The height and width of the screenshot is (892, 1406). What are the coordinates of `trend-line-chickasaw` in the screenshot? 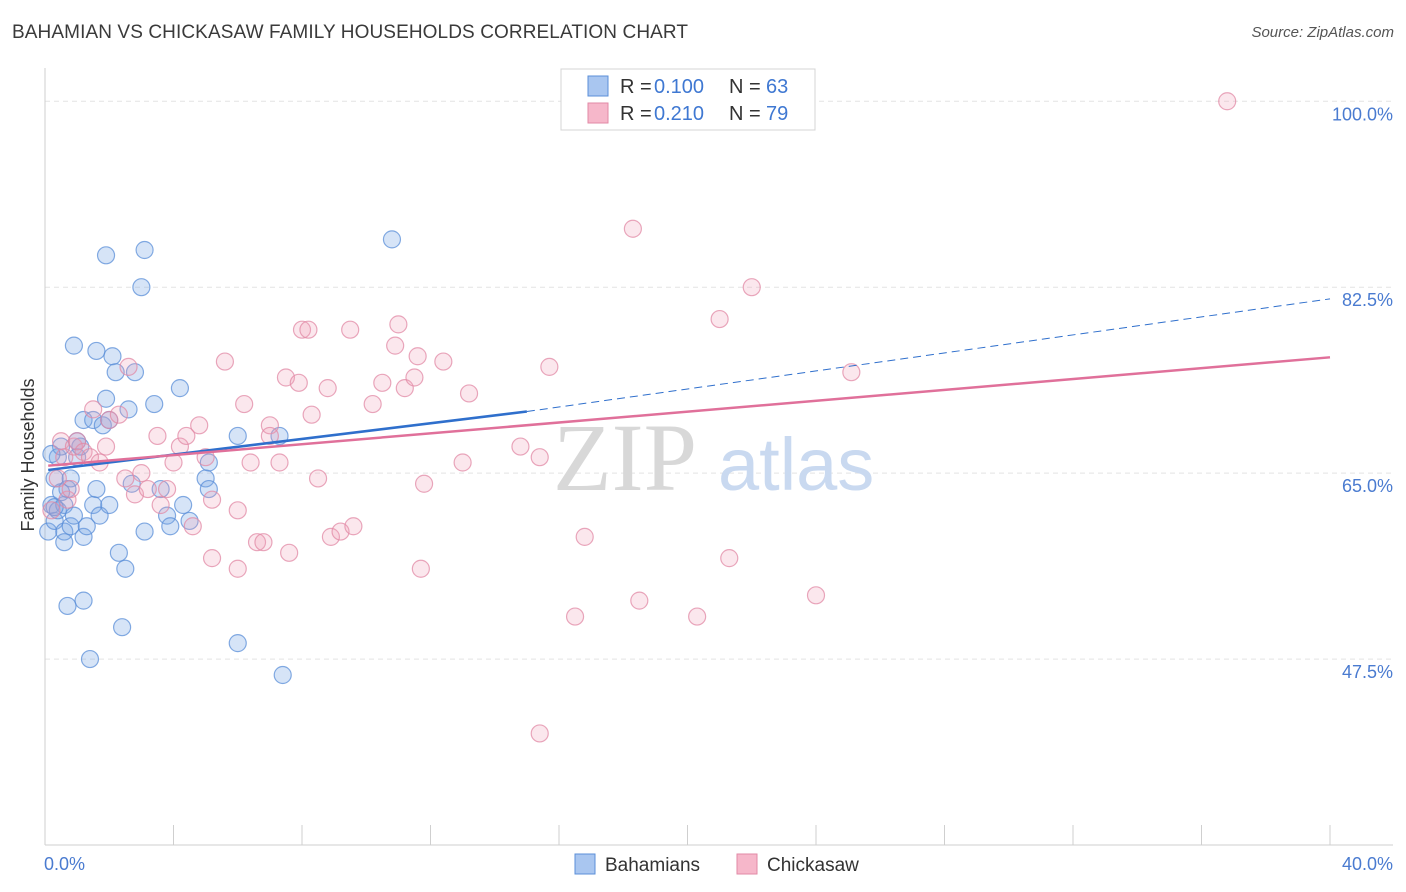 It's located at (689, 411).